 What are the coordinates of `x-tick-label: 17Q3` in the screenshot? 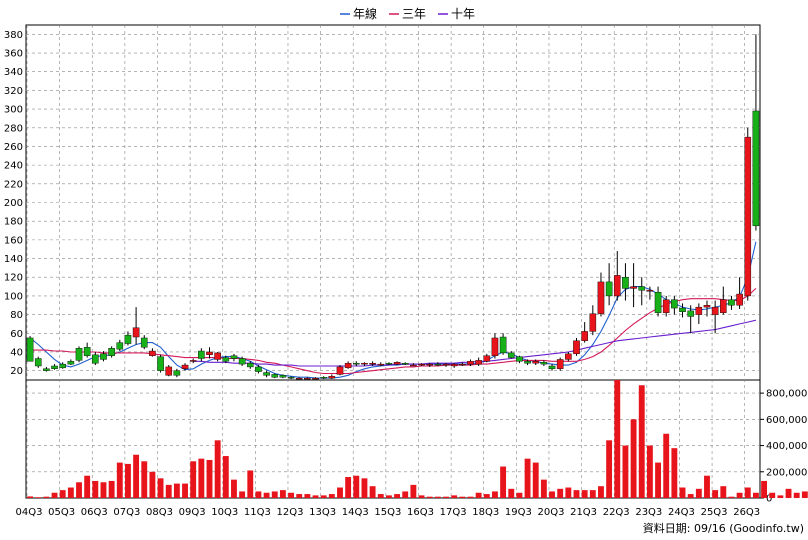 It's located at (453, 512).